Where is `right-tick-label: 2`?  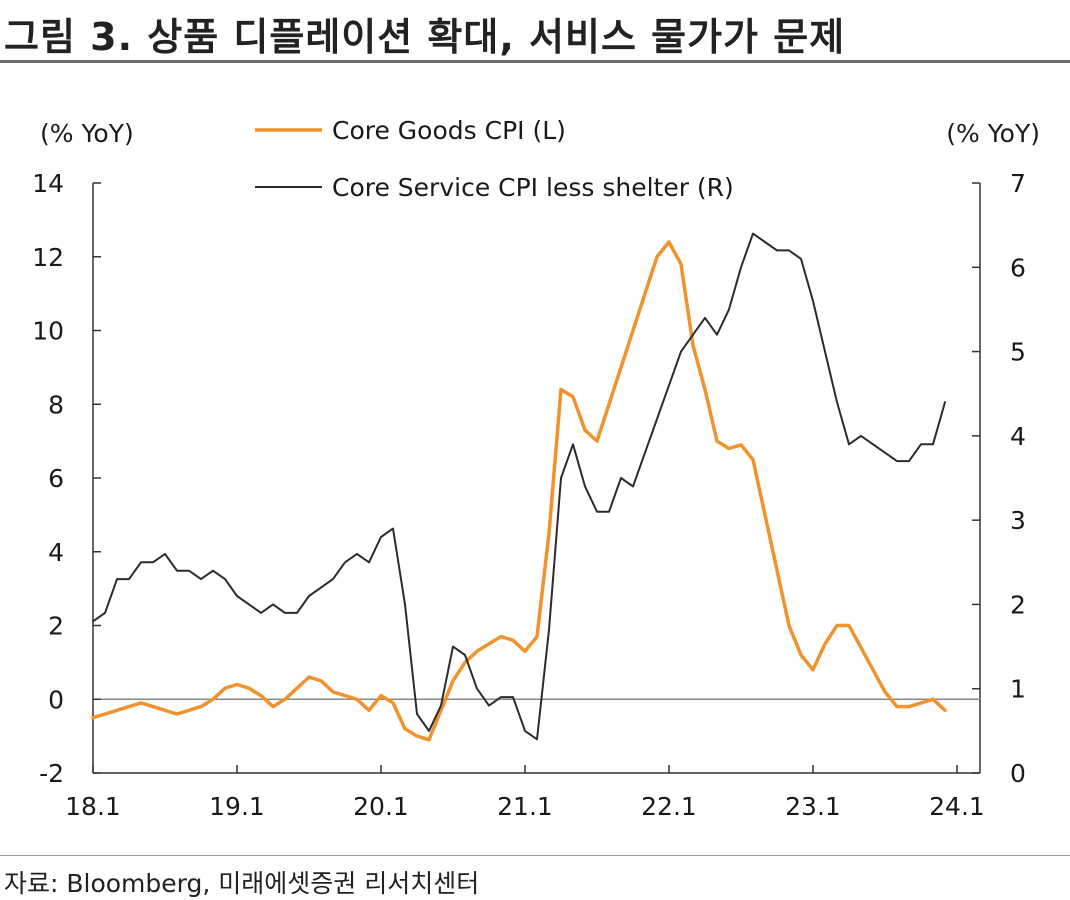
right-tick-label: 2 is located at coordinates (1018, 604).